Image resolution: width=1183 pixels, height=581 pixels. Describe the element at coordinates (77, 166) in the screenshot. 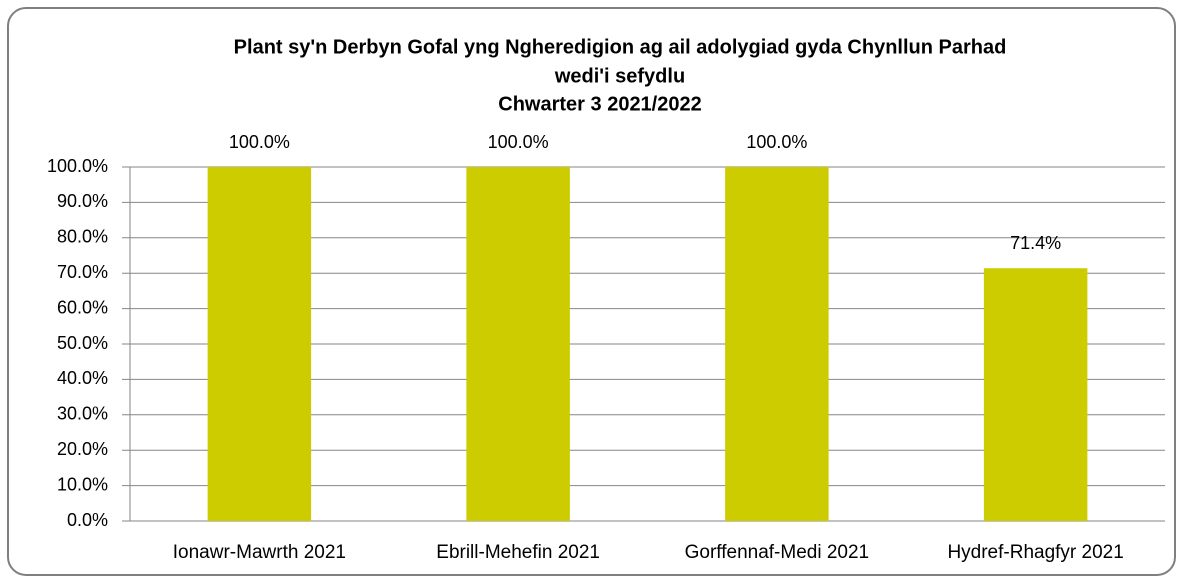

I see `y-tick-label: 100.0%` at that location.